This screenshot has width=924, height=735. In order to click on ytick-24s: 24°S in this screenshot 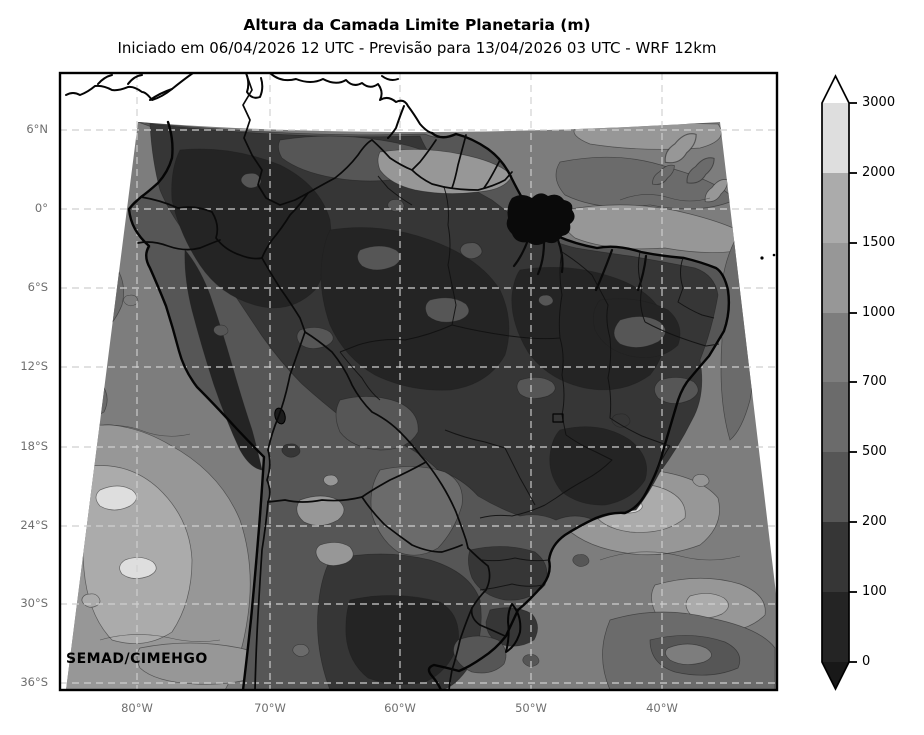, I will do `click(34, 525)`.